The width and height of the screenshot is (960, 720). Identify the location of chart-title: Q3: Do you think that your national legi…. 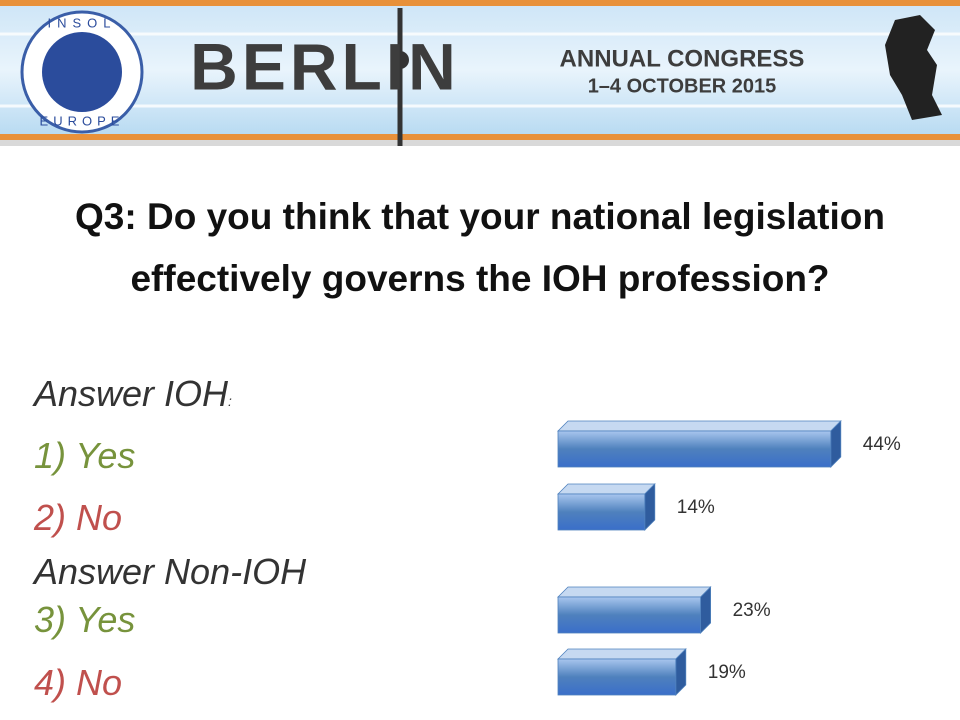
(480, 247).